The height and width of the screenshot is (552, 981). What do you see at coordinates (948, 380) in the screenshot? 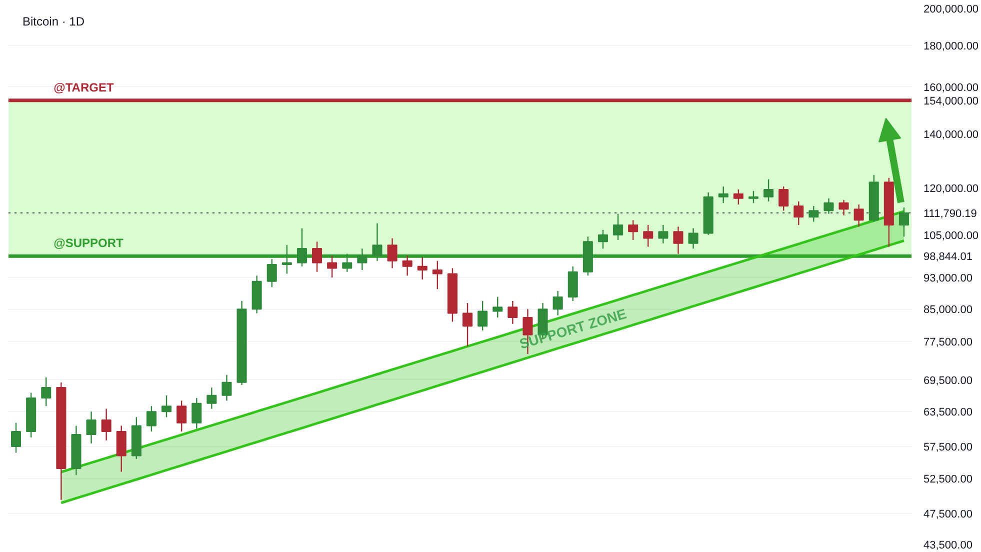
I see `y-tick-label: 69,500.00` at bounding box center [948, 380].